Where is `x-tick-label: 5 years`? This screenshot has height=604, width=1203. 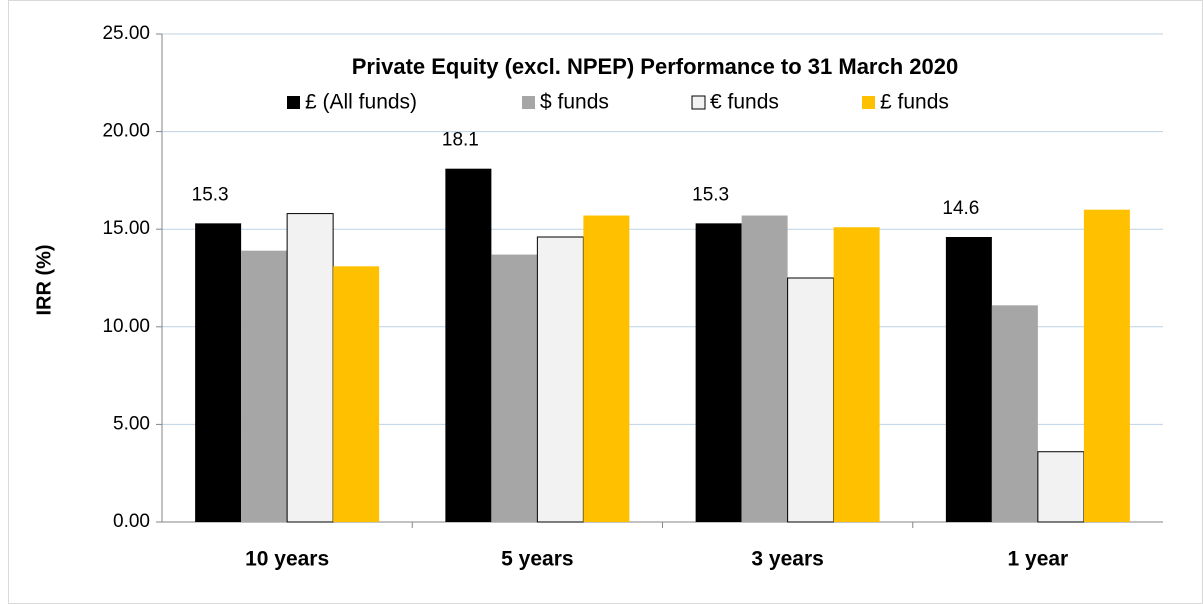
x-tick-label: 5 years is located at coordinates (537, 559).